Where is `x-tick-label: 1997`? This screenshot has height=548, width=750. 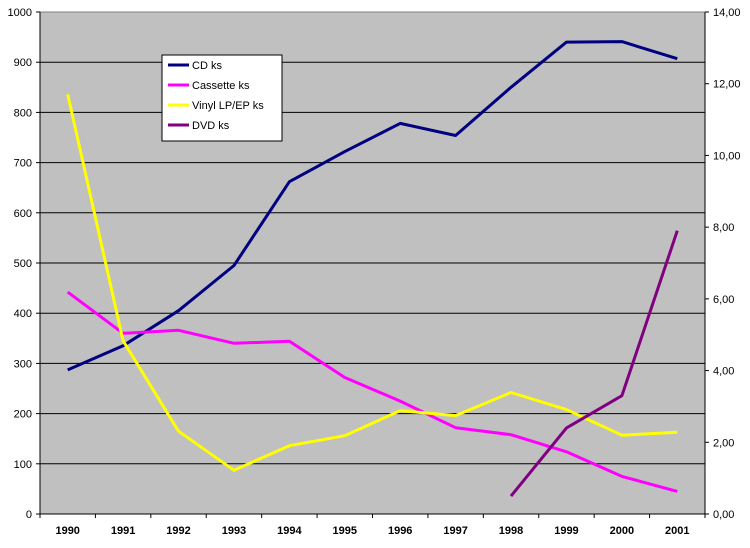 x-tick-label: 1997 is located at coordinates (455, 531).